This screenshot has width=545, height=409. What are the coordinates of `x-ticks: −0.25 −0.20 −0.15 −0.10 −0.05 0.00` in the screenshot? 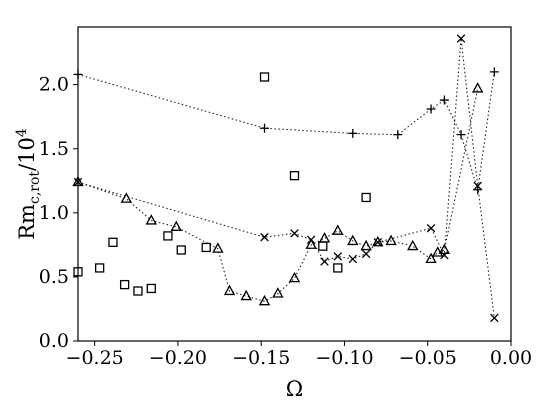 It's located at (299, 355).